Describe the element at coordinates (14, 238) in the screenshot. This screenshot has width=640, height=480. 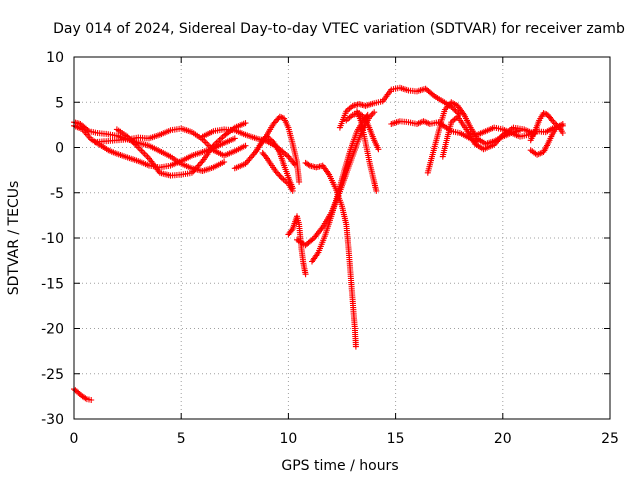
I see `y-axis-title: SDTVAR / TECUs` at that location.